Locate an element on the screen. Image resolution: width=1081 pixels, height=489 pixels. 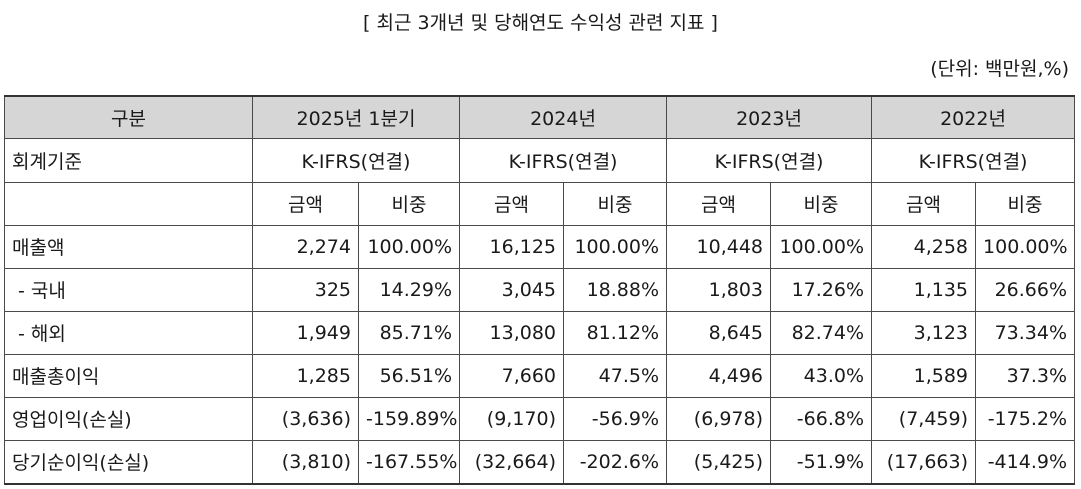
header-period: 2024년 is located at coordinates (563, 117).